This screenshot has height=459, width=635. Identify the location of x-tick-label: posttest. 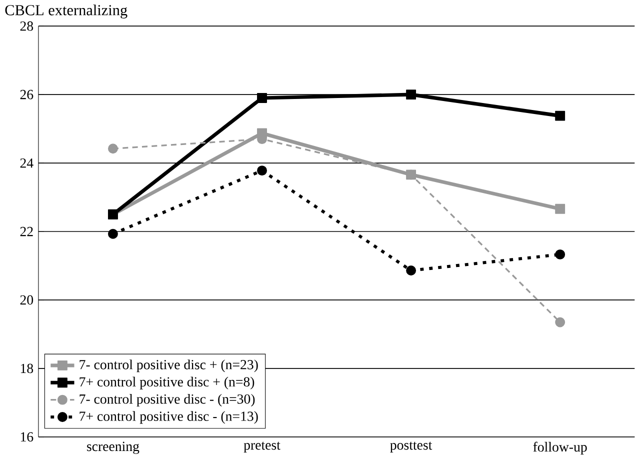
(411, 447).